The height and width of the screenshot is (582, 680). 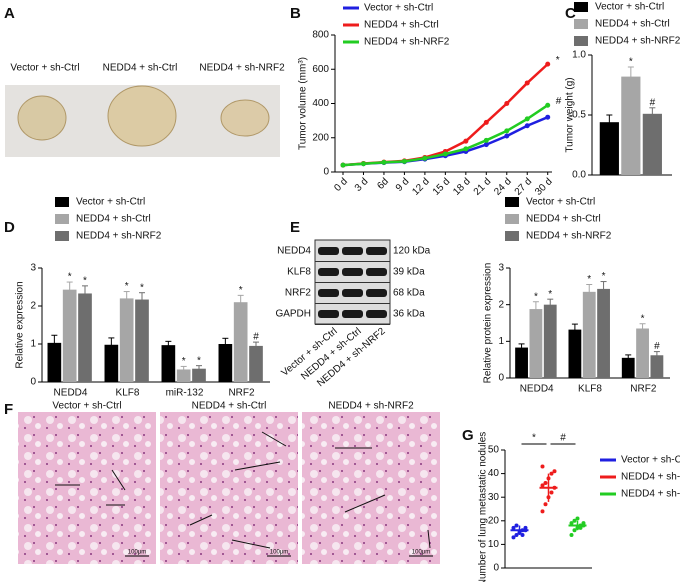 What do you see at coordinates (362, 185) in the screenshot?
I see `x-tick-label: 3 d` at bounding box center [362, 185].